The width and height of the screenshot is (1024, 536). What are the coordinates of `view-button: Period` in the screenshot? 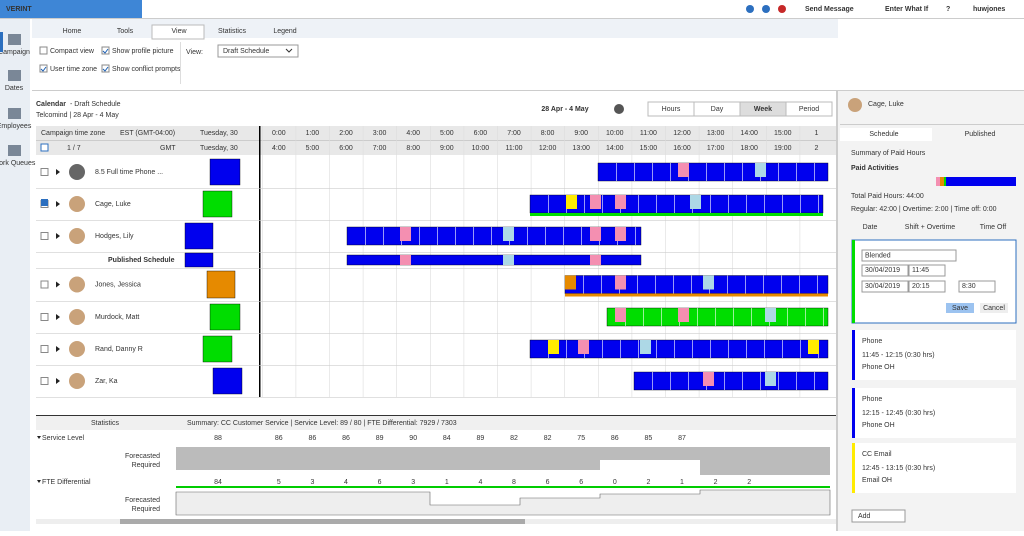 It's located at (809, 109).